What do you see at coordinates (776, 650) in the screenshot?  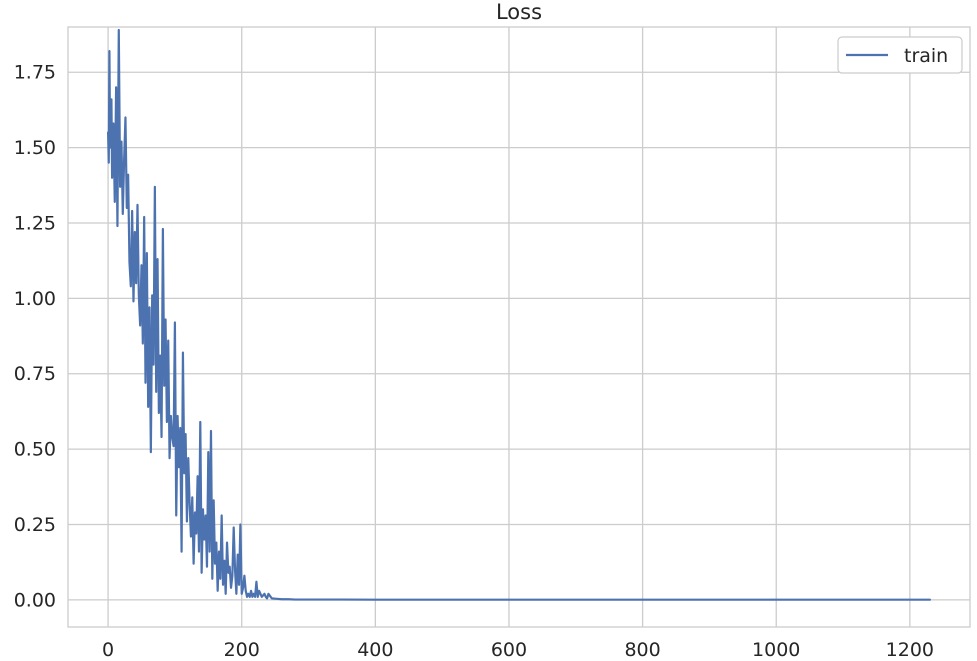 I see `x-tick-label: 1000` at bounding box center [776, 650].